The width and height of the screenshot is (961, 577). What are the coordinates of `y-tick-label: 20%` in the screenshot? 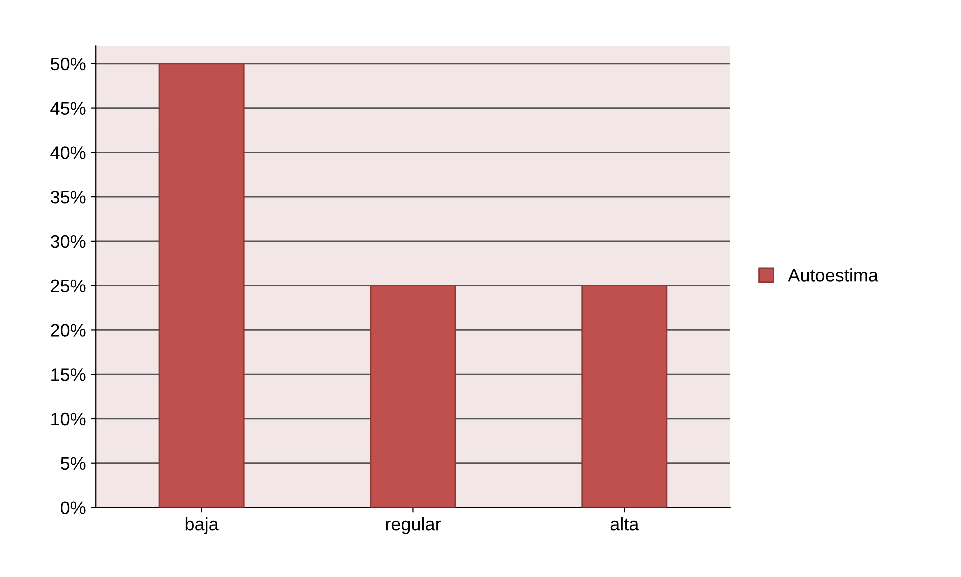 It's located at (68, 330).